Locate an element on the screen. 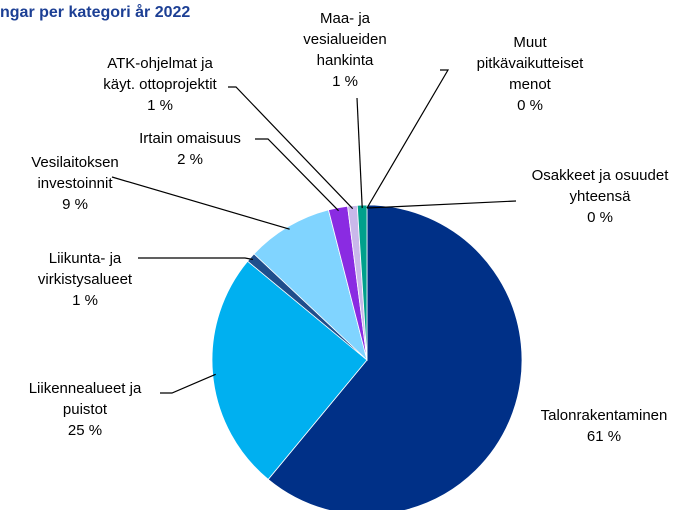 This screenshot has width=690, height=510. slice-value-label: 61 % is located at coordinates (604, 436).